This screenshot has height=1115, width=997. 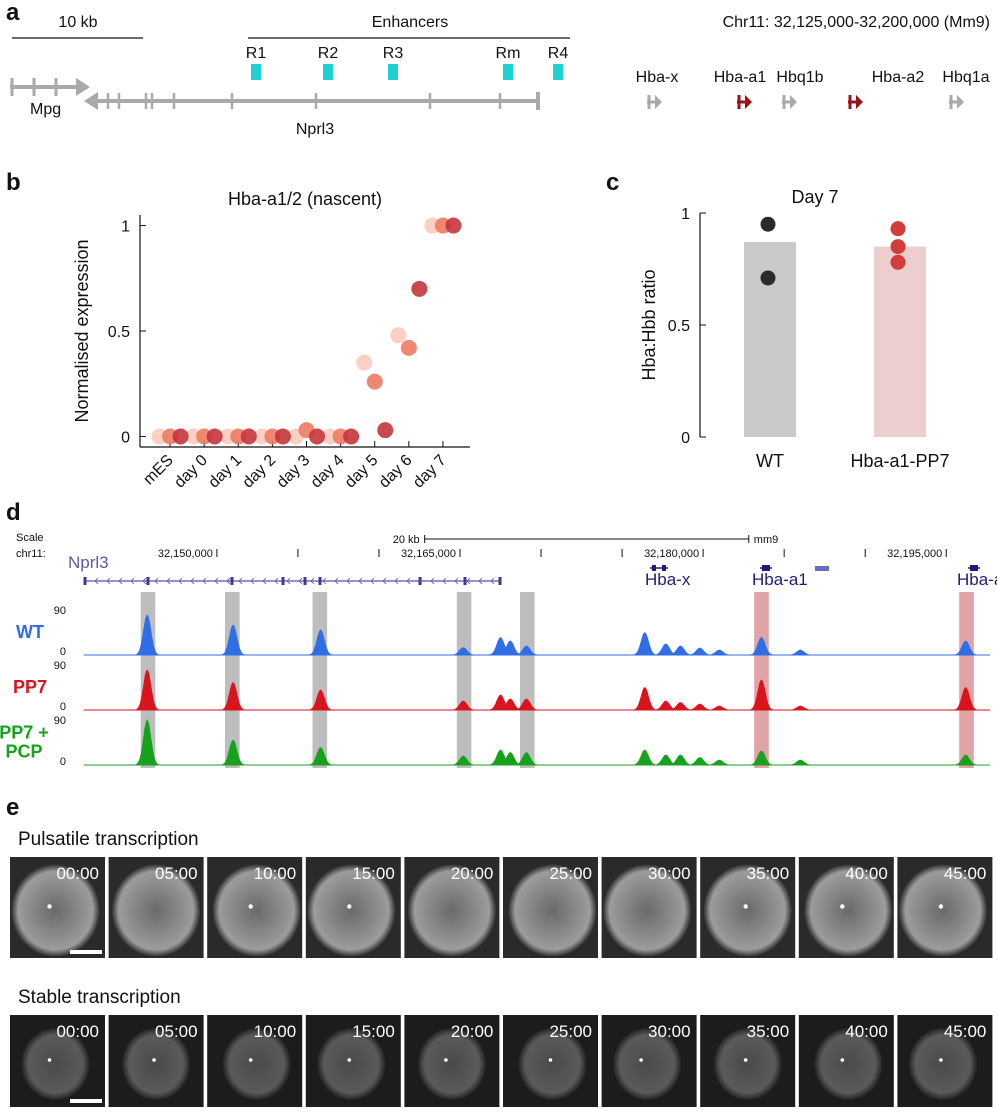 What do you see at coordinates (108, 839) in the screenshot?
I see `row-title: Pulsatile transcription` at bounding box center [108, 839].